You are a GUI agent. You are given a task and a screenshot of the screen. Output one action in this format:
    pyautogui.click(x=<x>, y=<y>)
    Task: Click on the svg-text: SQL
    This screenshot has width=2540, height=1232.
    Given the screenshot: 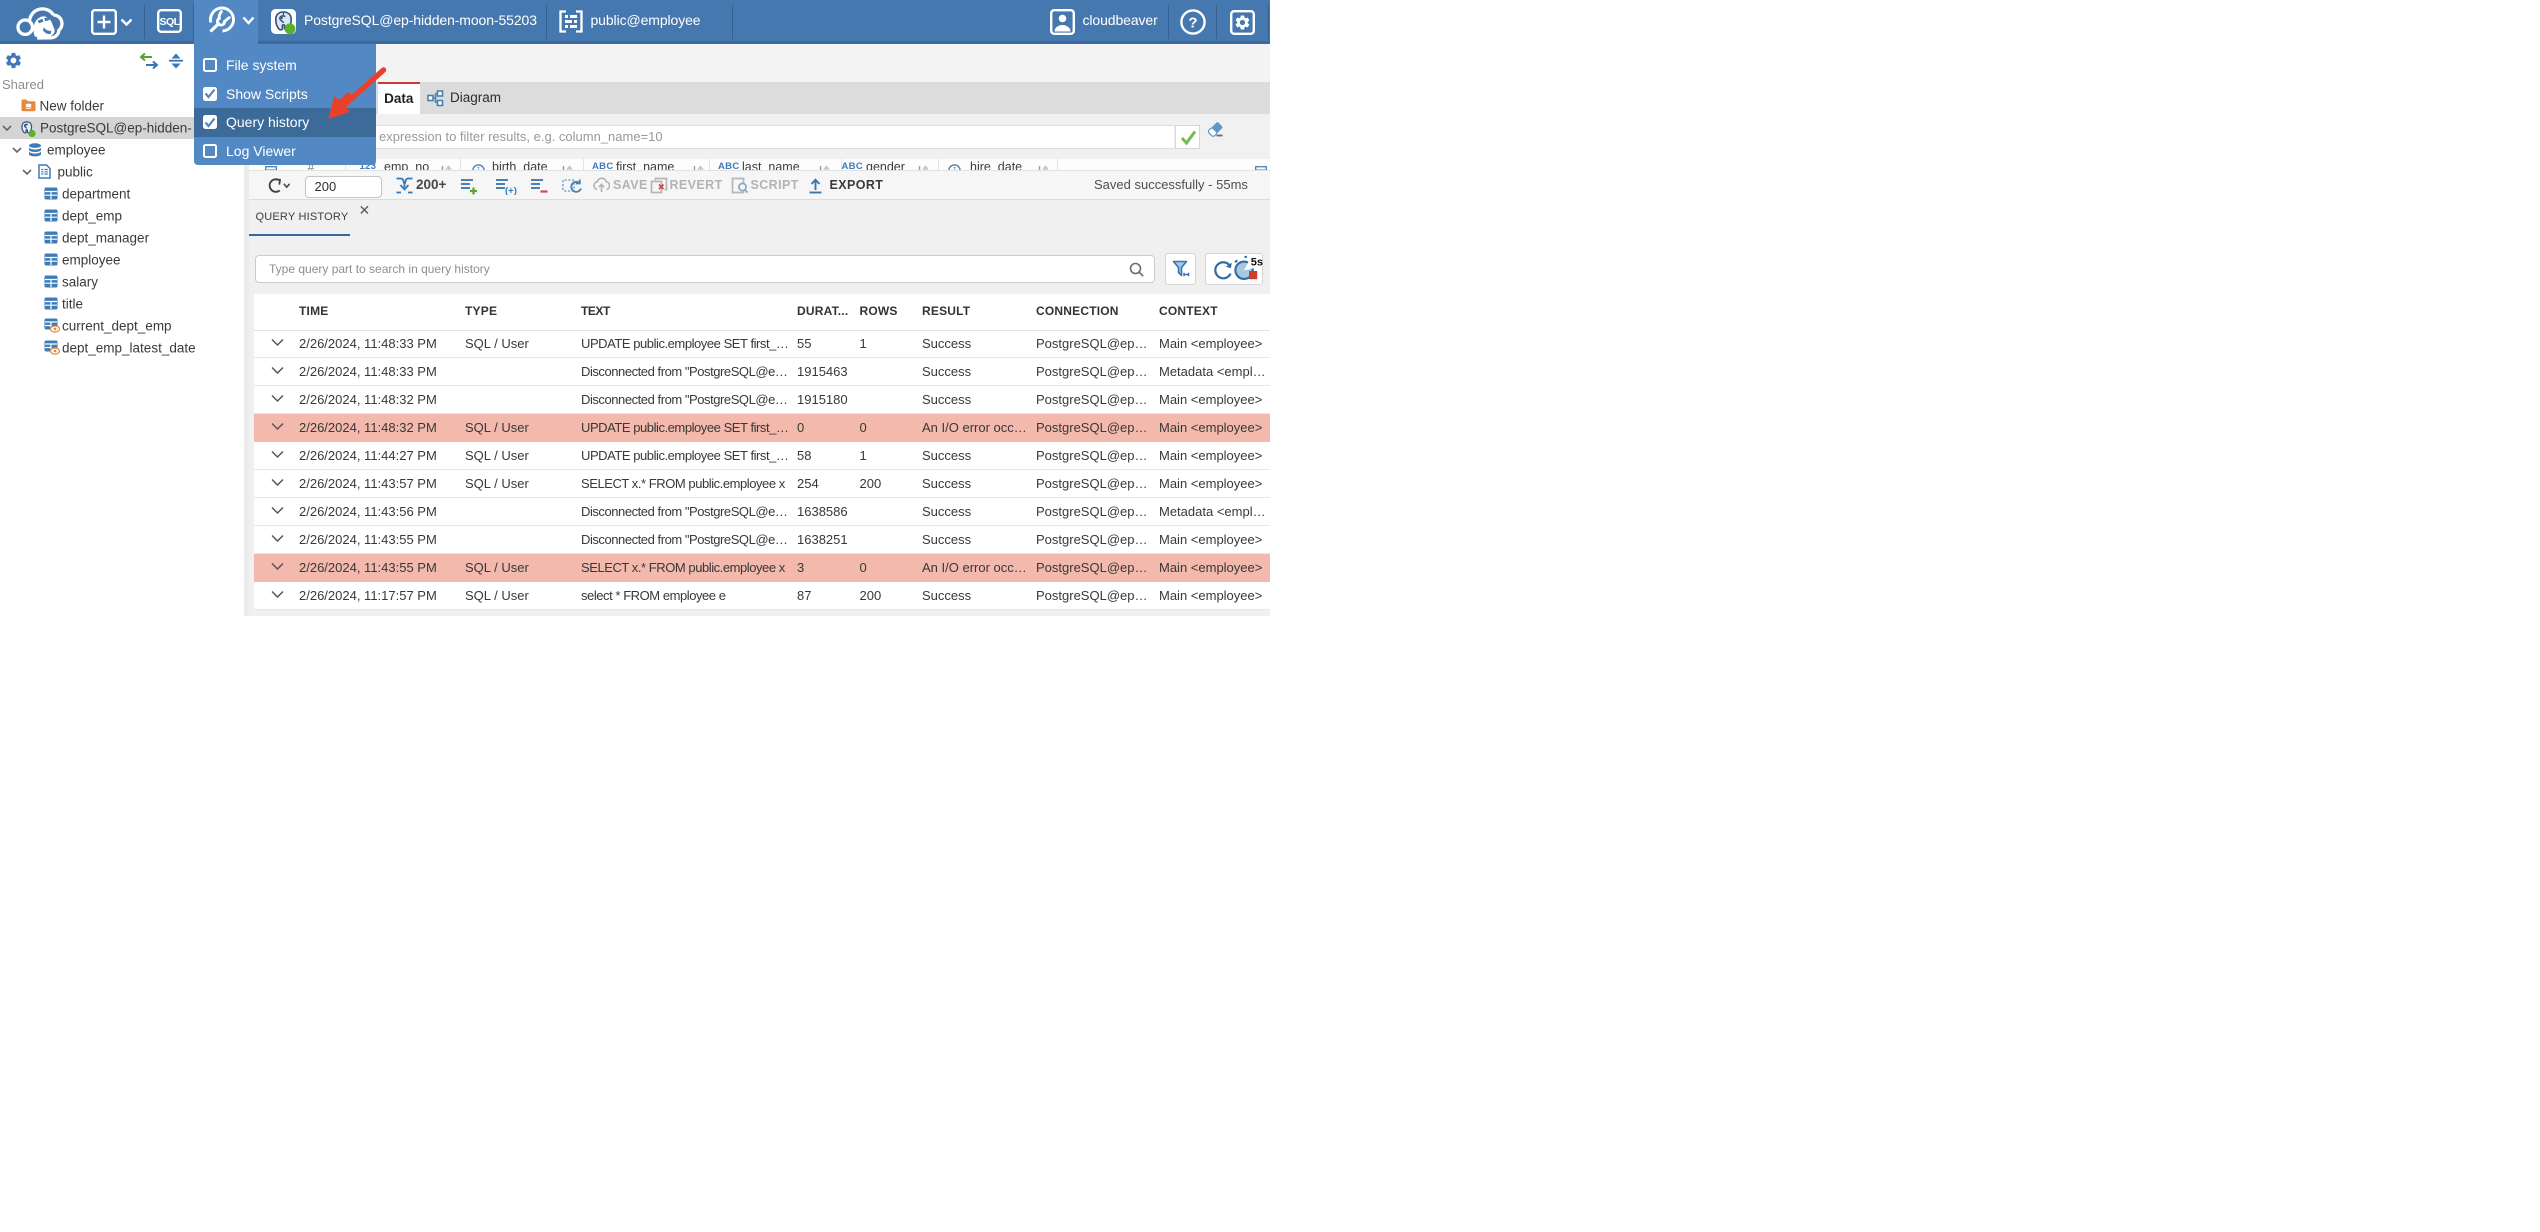 What is the action you would take?
    pyautogui.click(x=169, y=22)
    